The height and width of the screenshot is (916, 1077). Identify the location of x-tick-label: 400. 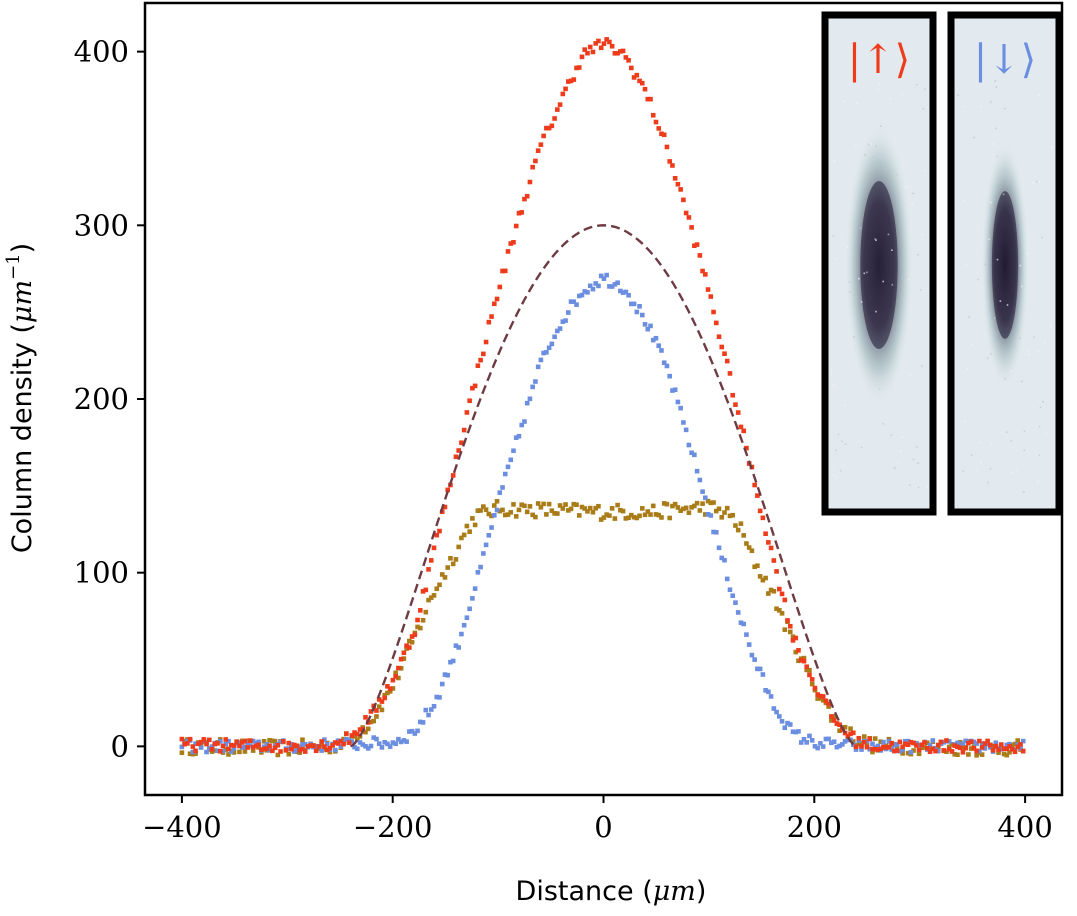
(1024, 827).